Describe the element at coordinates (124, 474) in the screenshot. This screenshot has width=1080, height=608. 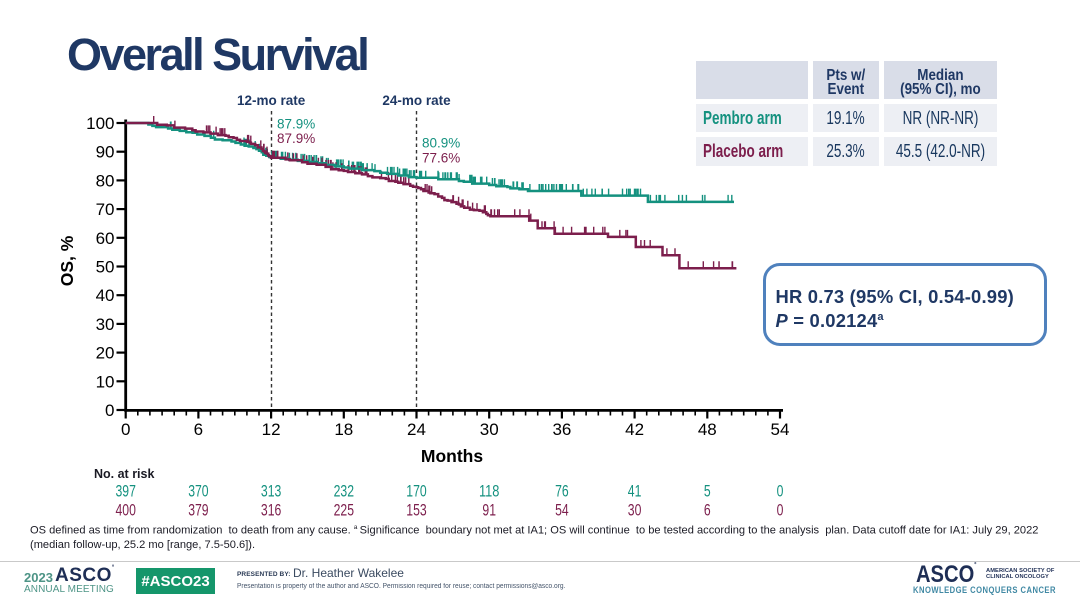
I see `svg-text: No. at risk` at that location.